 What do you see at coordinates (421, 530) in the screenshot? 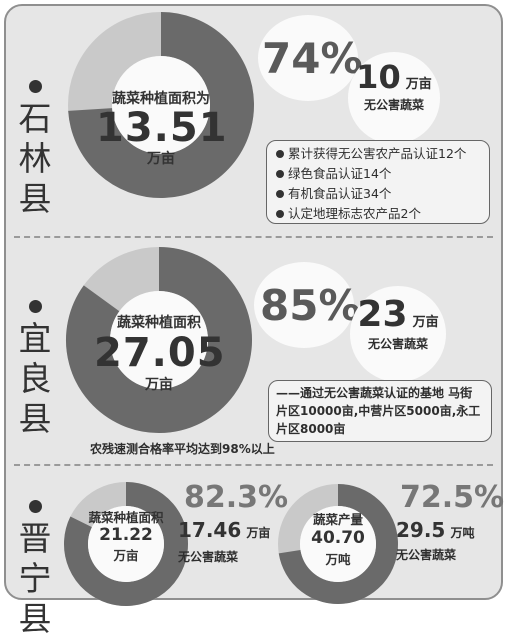
I see `pf-output-value: 29.5` at bounding box center [421, 530].